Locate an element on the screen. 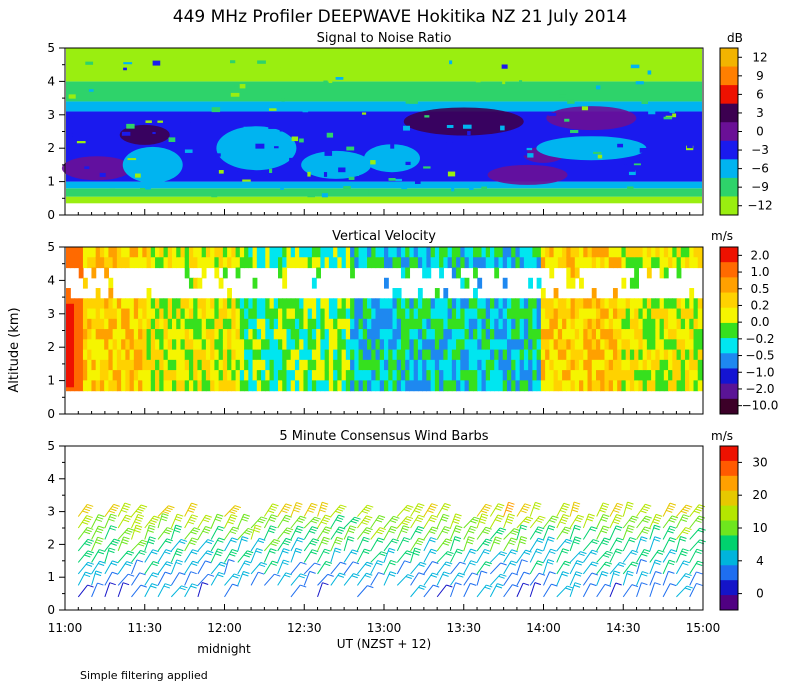  y-tick-label: 3 is located at coordinates (51, 115).